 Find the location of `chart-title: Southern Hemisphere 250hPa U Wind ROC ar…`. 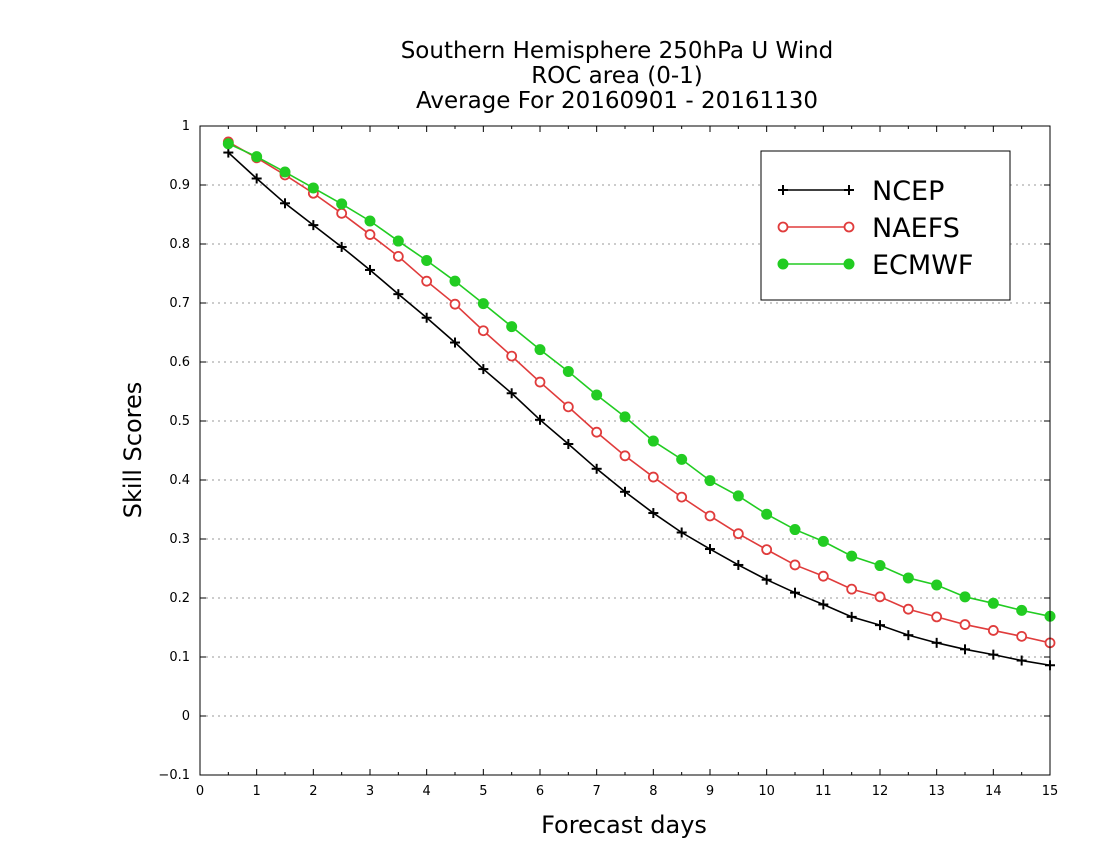

chart-title: Southern Hemisphere 250hPa U Wind ROC ar… is located at coordinates (617, 76).